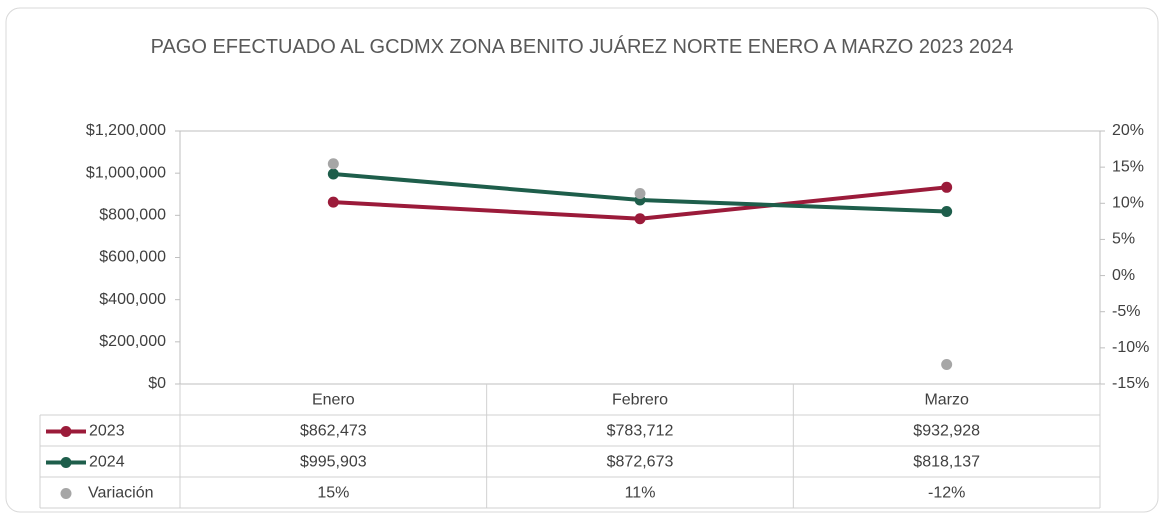  I want to click on x-tick-label: Enero, so click(333, 400).